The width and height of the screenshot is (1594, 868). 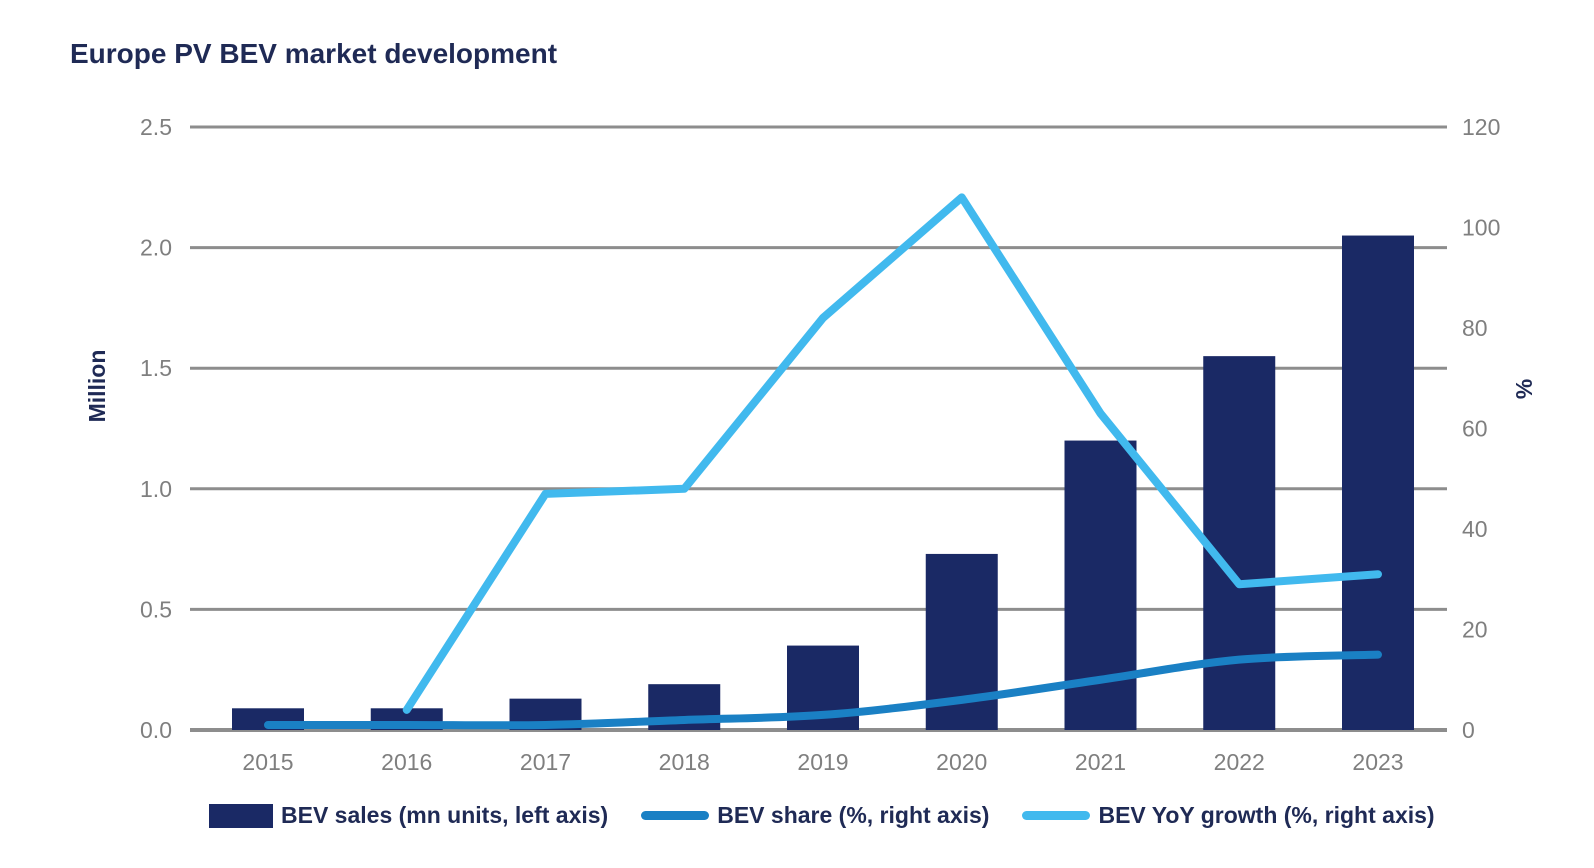 What do you see at coordinates (241, 815) in the screenshot?
I see `bev-sales-bar-swatch` at bounding box center [241, 815].